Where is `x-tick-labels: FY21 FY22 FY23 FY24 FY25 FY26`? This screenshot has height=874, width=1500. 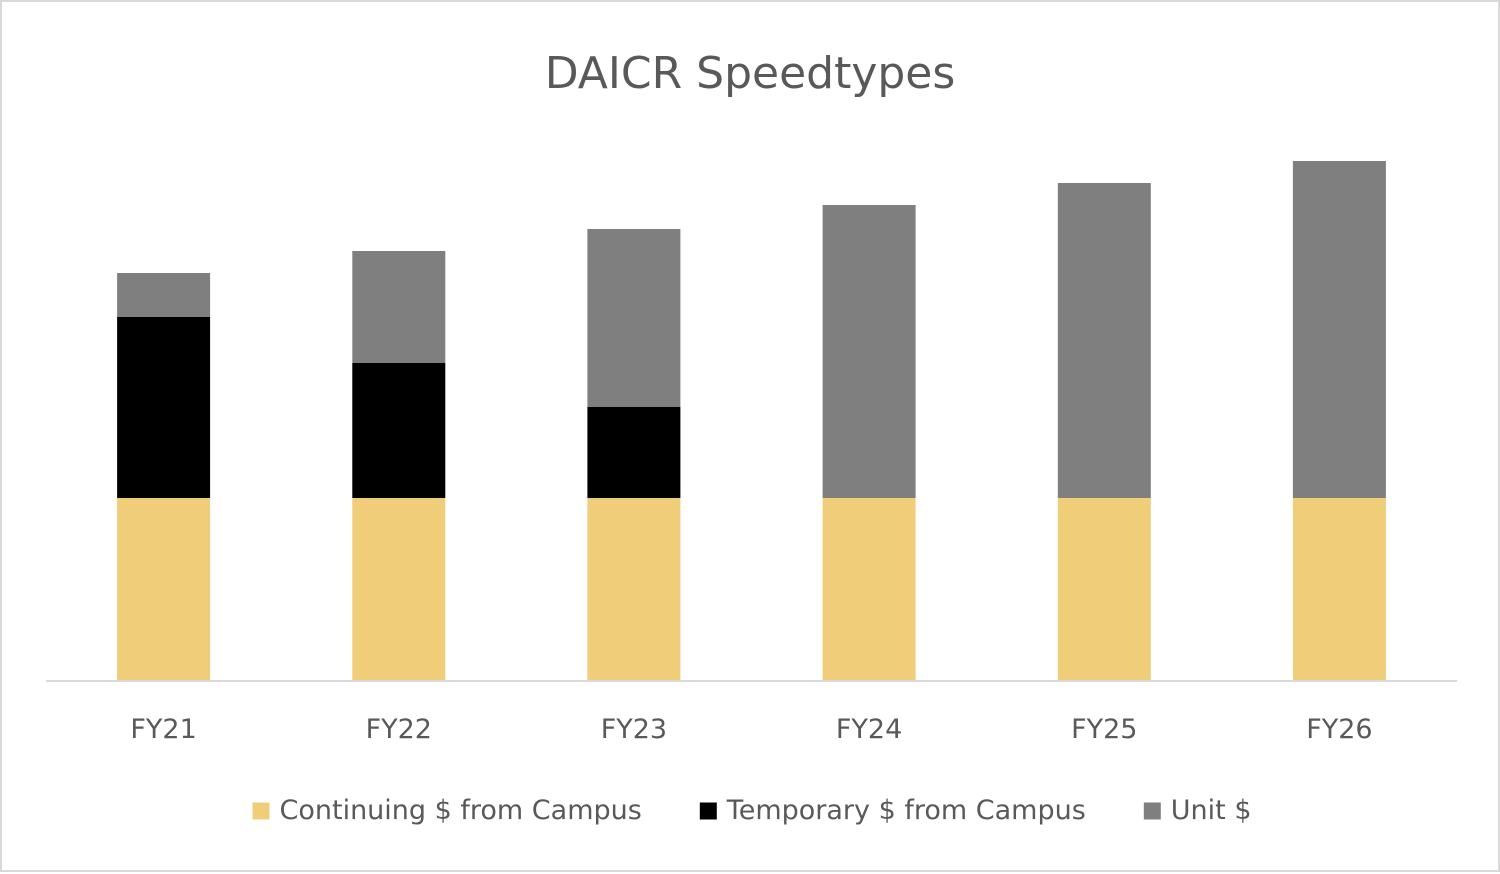
x-tick-labels: FY21 FY22 FY23 FY24 FY25 FY26 is located at coordinates (751, 729).